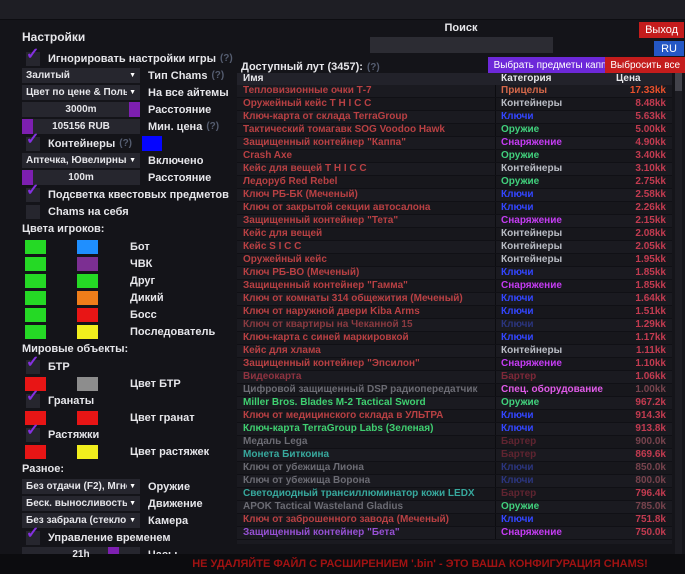 The height and width of the screenshot is (574, 685). Describe the element at coordinates (454, 481) in the screenshot. I see `table-row: Ключ от убежища Ворона Ключи 800.0k` at that location.